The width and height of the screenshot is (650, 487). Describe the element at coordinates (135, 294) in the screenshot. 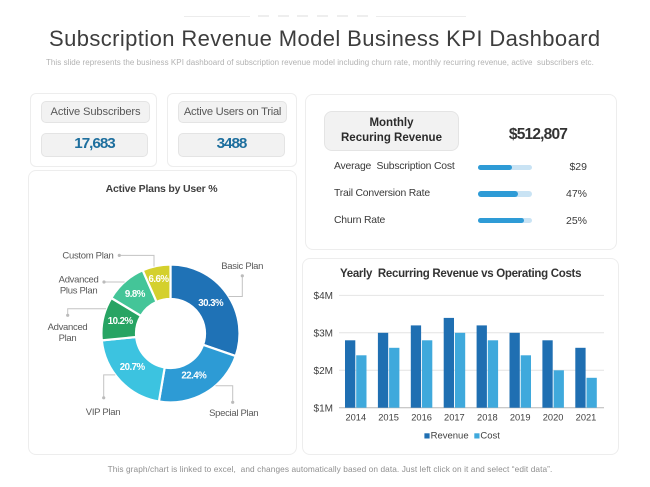

I see `svg-text: 9.8%` at that location.